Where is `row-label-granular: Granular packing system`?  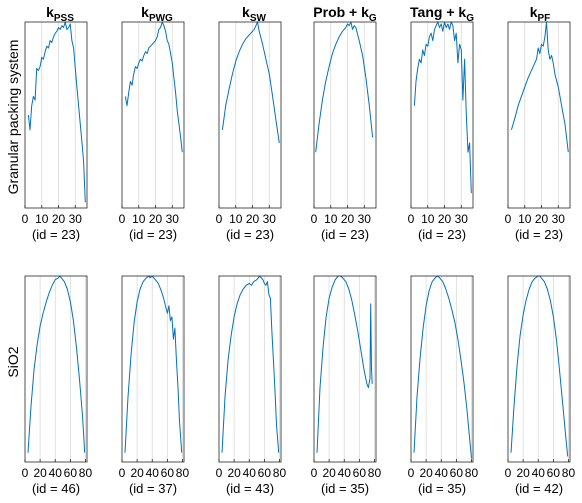
row-label-granular: Granular packing system is located at coordinates (13, 117).